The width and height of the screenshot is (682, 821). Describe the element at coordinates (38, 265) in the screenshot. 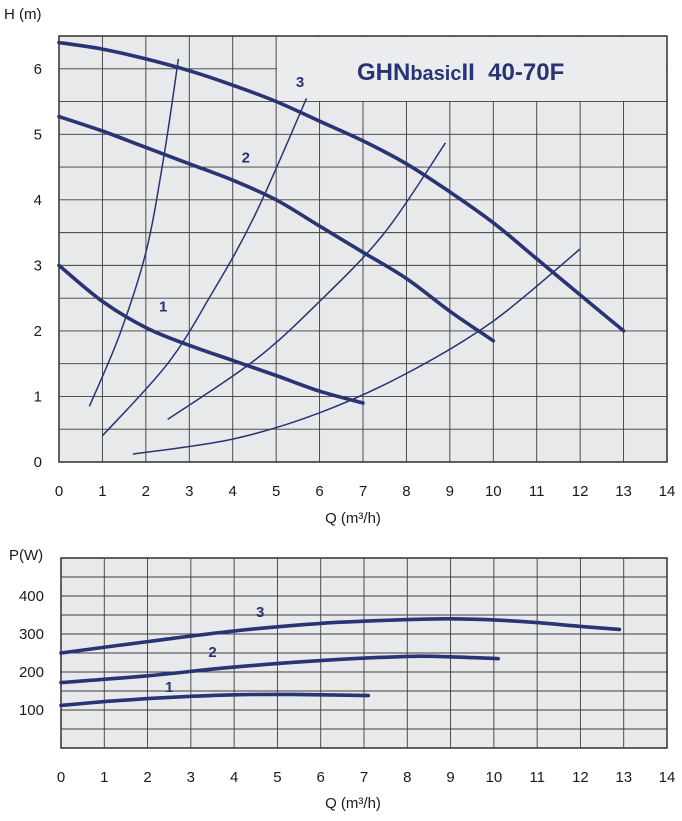

I see `y-tick-label: 3` at that location.